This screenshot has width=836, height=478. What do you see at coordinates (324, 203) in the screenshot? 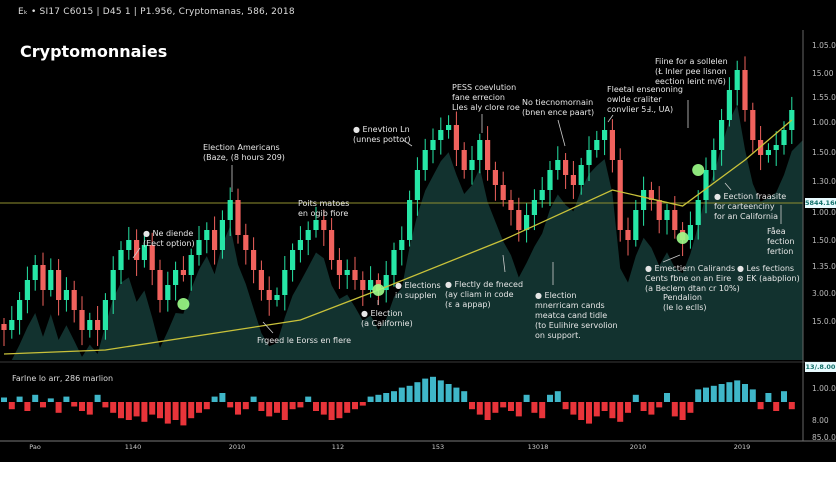
I see `annotation-line: Poits matoes` at bounding box center [324, 203].